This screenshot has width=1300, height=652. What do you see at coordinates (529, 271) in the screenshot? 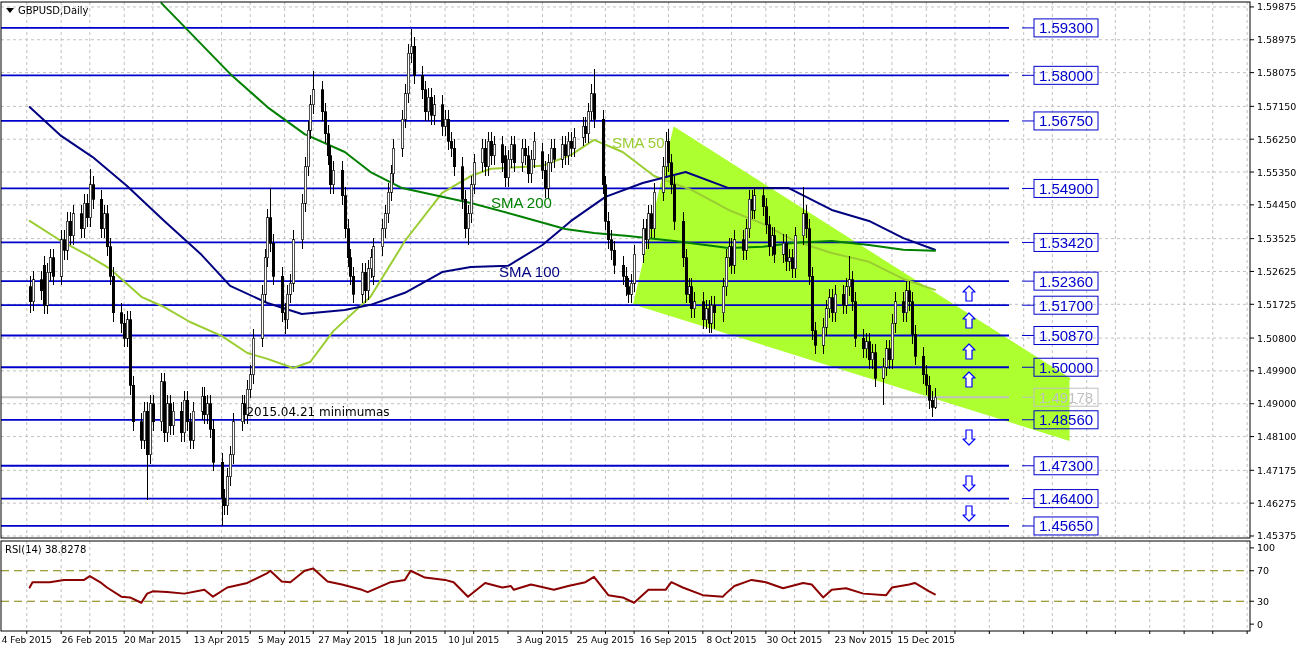
I see `series-label: SMA 100` at bounding box center [529, 271].